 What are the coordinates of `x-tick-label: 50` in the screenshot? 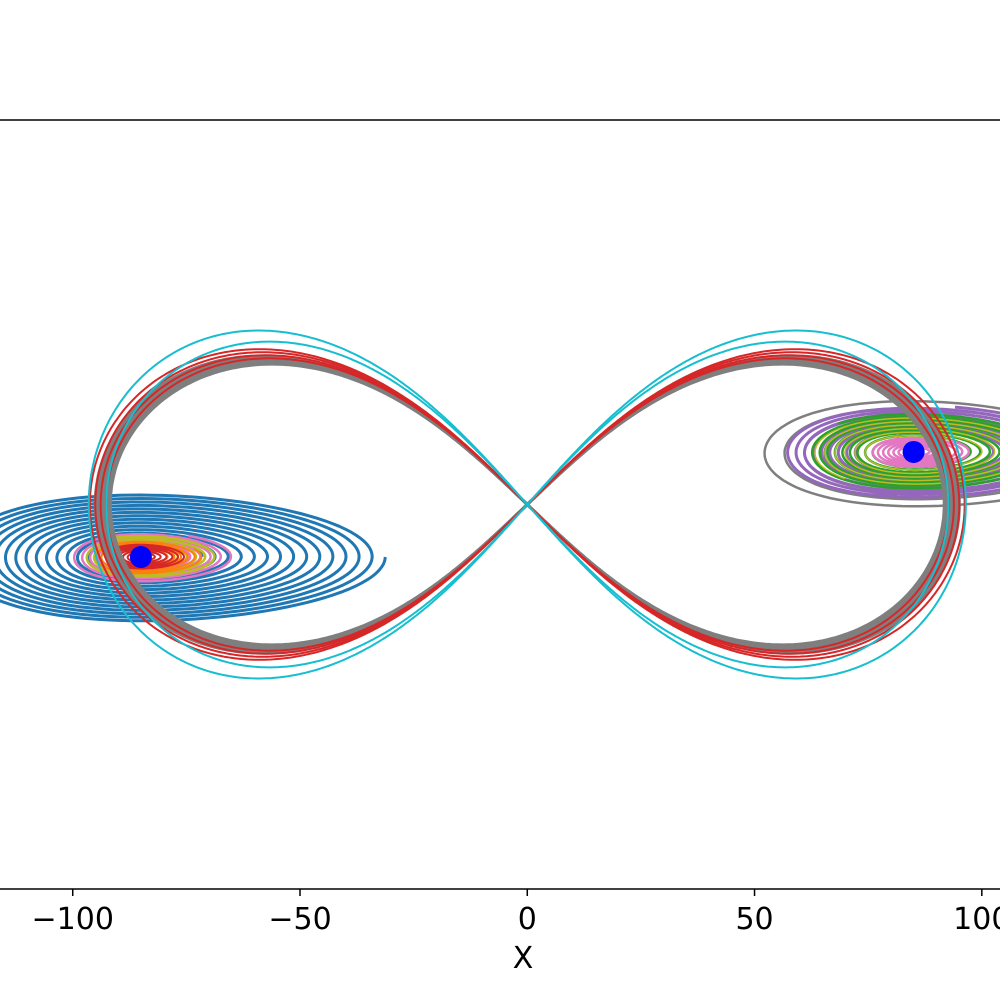 It's located at (754, 919).